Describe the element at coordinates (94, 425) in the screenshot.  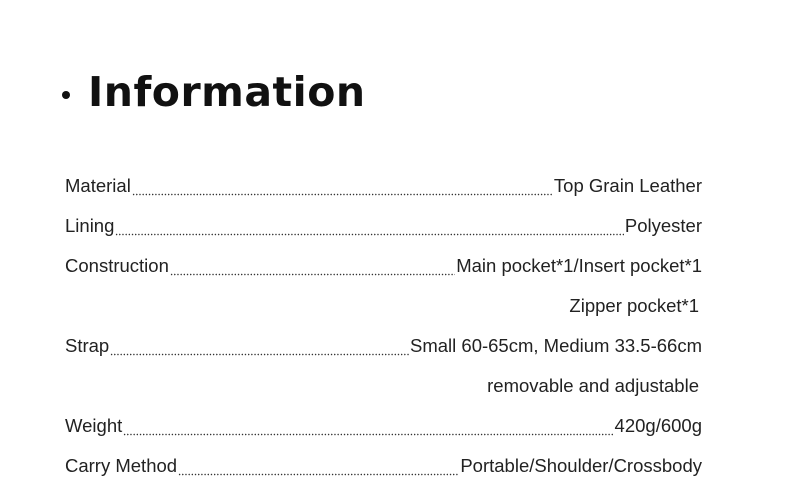
I see `spec-label: Weight` at that location.